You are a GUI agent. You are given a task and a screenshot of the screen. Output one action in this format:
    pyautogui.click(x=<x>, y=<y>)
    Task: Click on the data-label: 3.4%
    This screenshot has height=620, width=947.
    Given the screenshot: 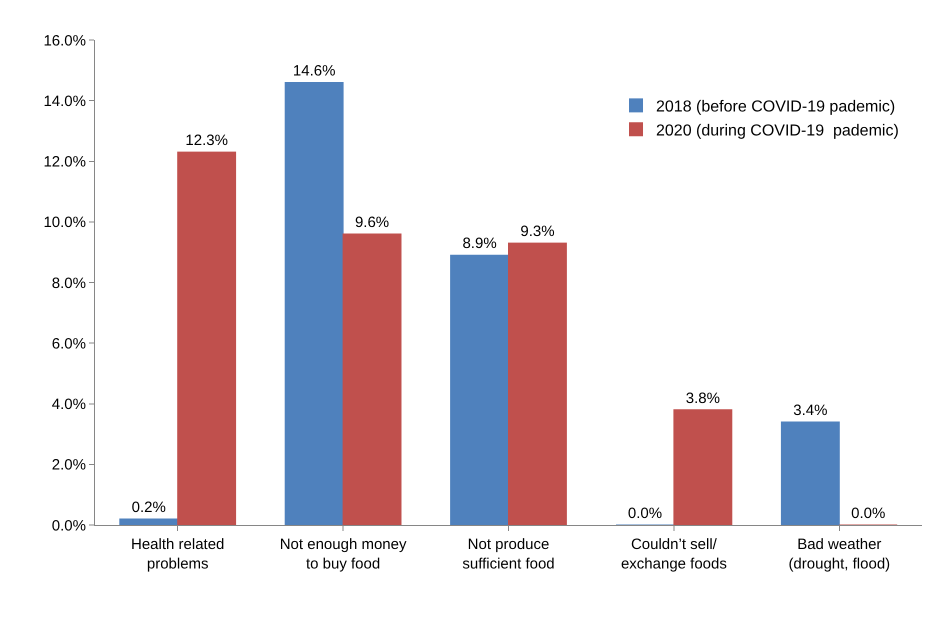 What is the action you would take?
    pyautogui.click(x=810, y=410)
    